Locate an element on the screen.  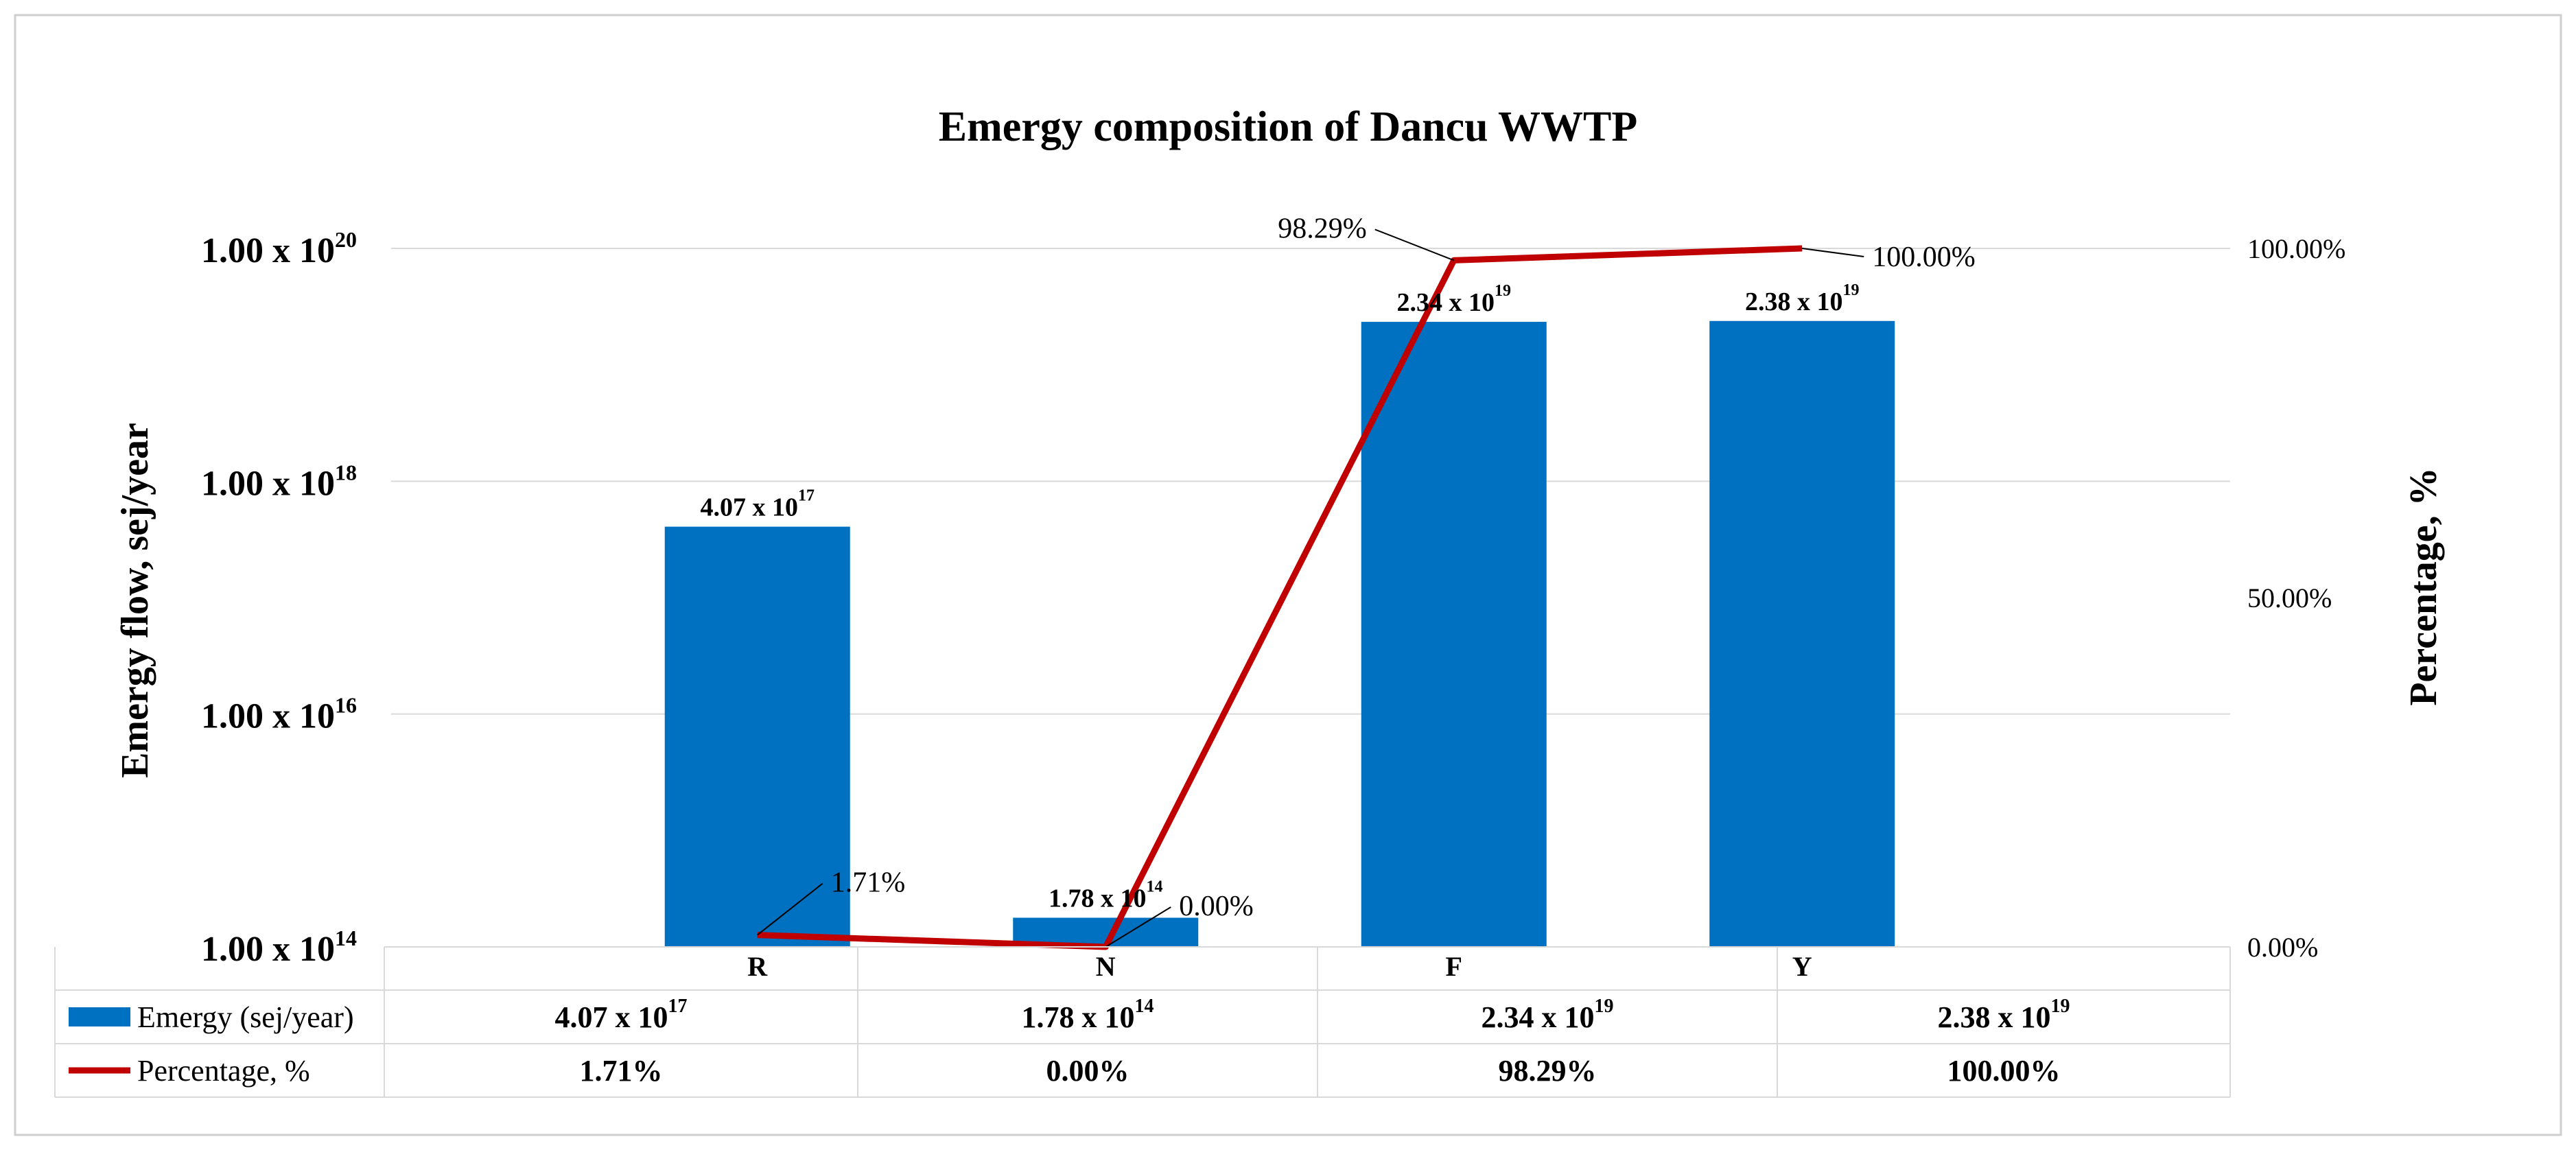
y2-axis-ticks: 0.00% 50.00% 100.00% is located at coordinates (2296, 598).